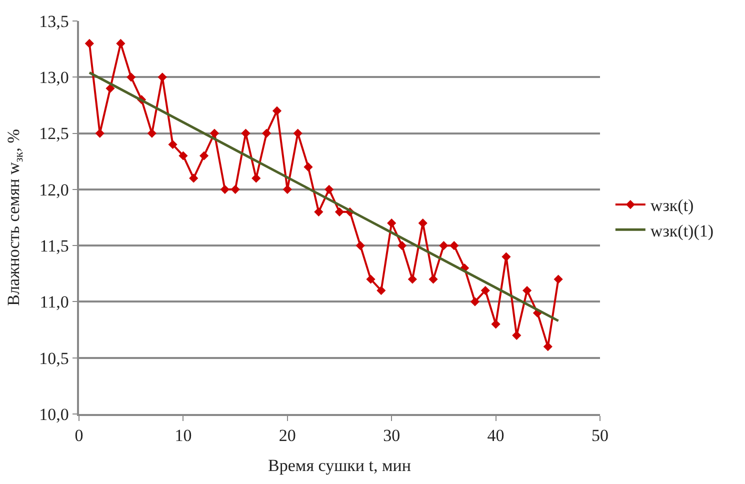 The width and height of the screenshot is (745, 484). What do you see at coordinates (79, 436) in the screenshot?
I see `x-tick-label: 0` at bounding box center [79, 436].